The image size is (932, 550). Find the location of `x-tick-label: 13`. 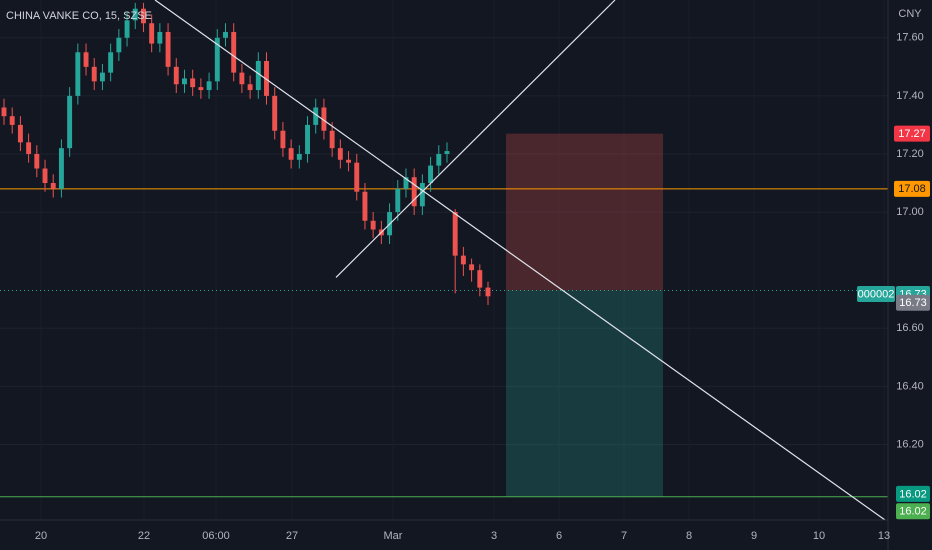

x-tick-label: 13 is located at coordinates (884, 536).